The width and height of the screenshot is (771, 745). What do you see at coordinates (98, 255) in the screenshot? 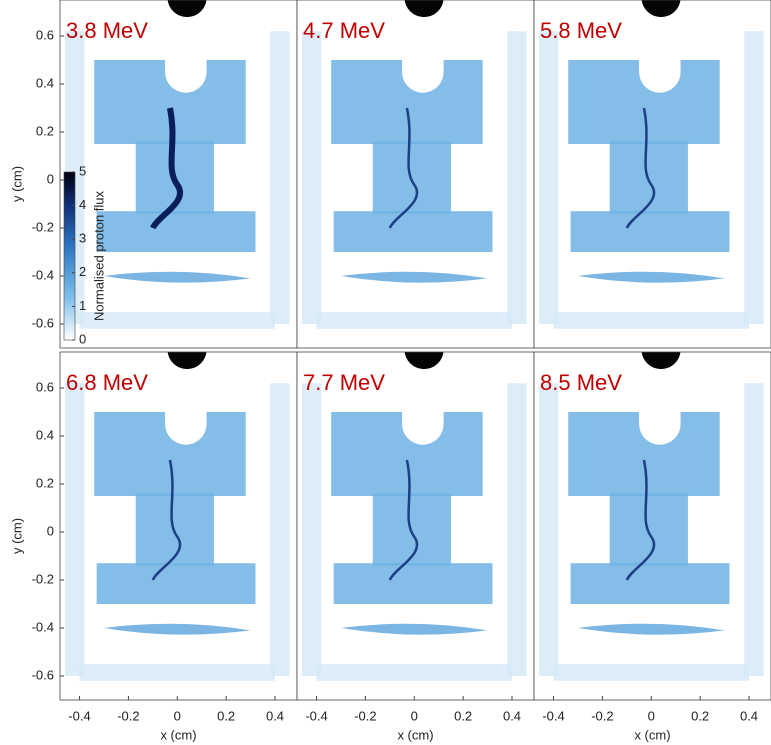
I see `colorbar-label: Normalised proton flux` at bounding box center [98, 255].